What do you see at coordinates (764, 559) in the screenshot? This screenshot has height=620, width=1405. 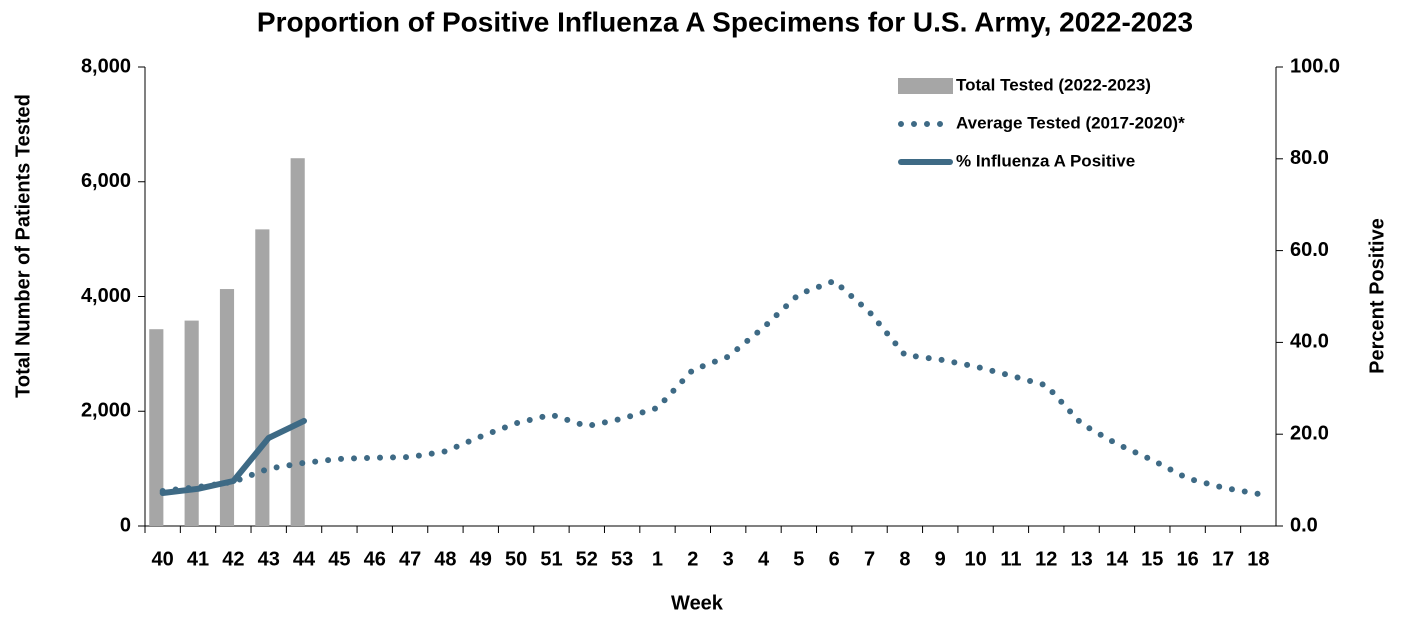 I see `x-tick-label: 4` at bounding box center [764, 559].